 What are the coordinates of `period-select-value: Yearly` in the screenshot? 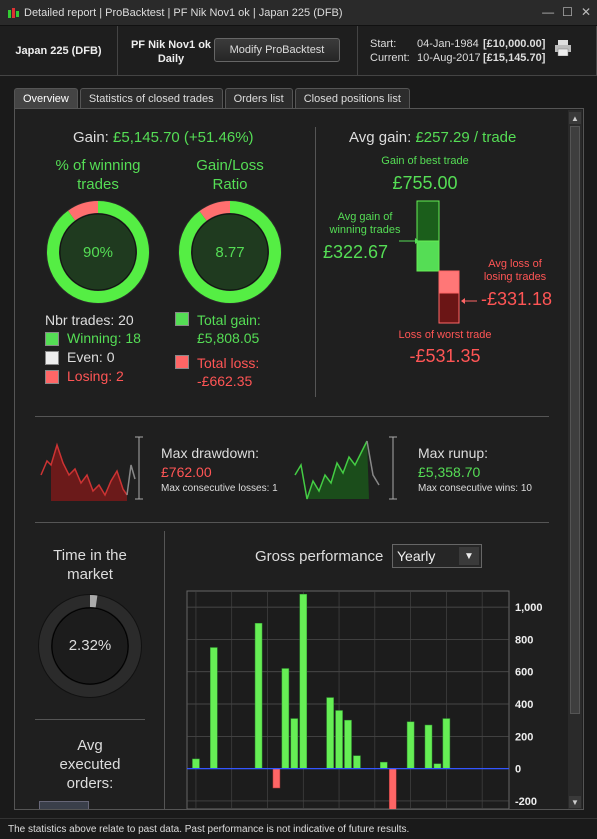 It's located at (416, 556).